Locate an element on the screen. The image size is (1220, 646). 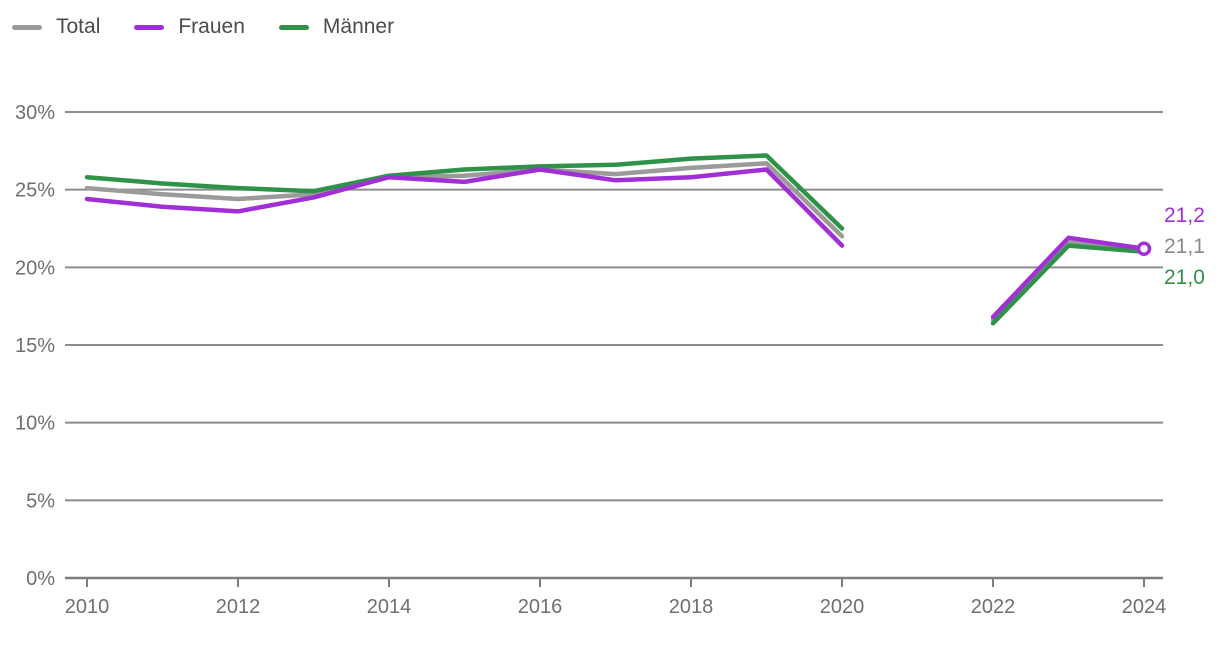
legend-label-manner: Männer is located at coordinates (358, 26).